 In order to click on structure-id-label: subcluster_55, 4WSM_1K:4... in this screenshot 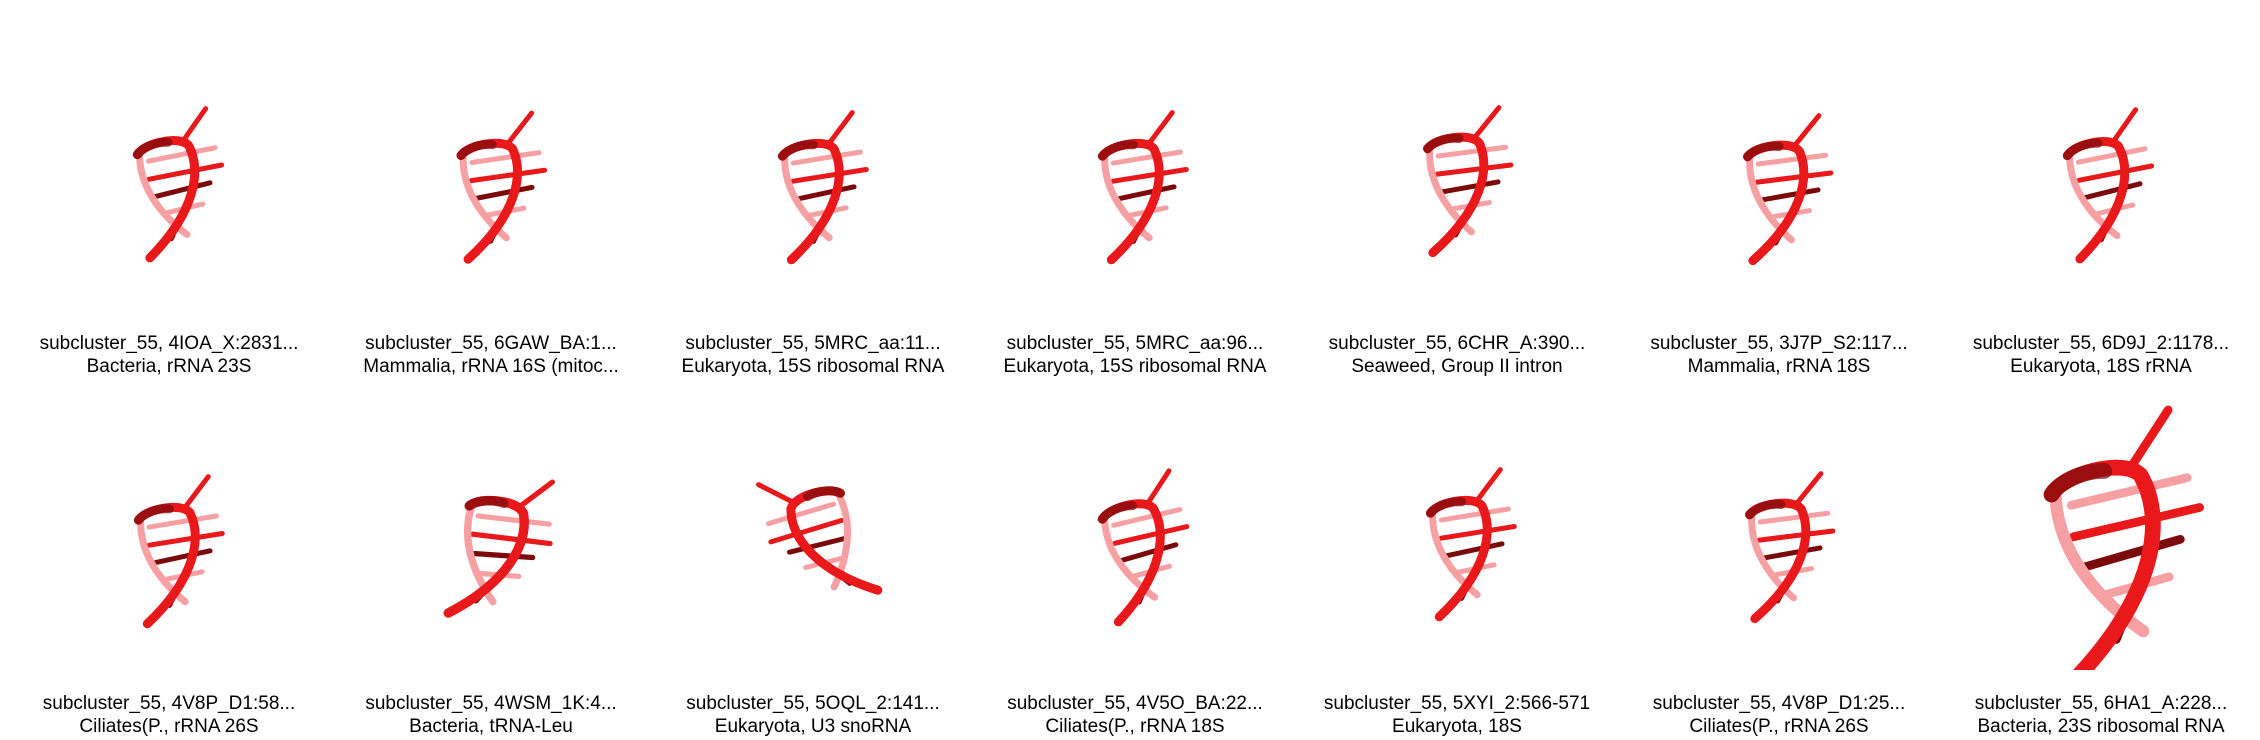, I will do `click(491, 703)`.